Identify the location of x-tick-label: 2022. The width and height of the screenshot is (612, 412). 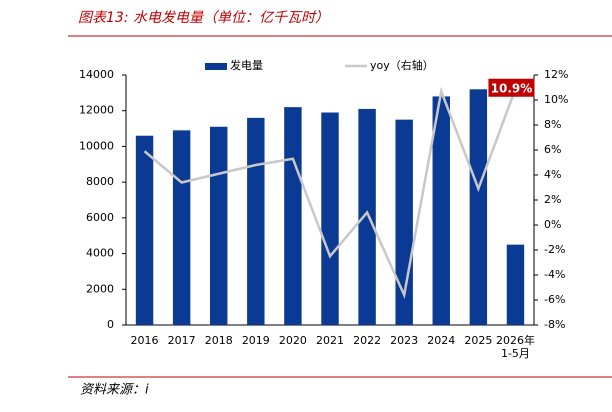
(367, 340).